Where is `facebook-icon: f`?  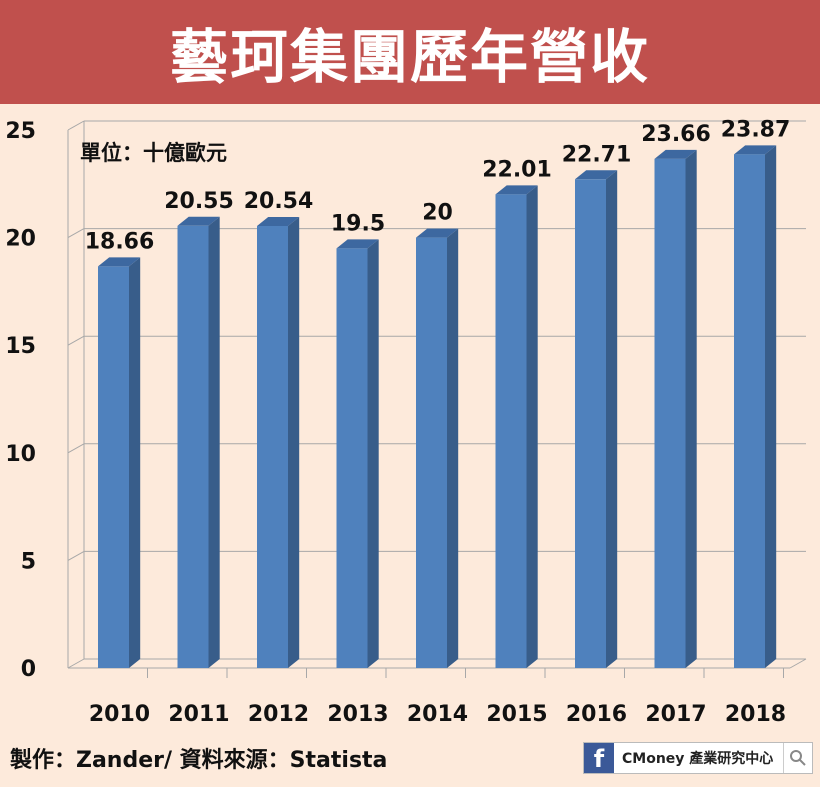 facebook-icon: f is located at coordinates (599, 758).